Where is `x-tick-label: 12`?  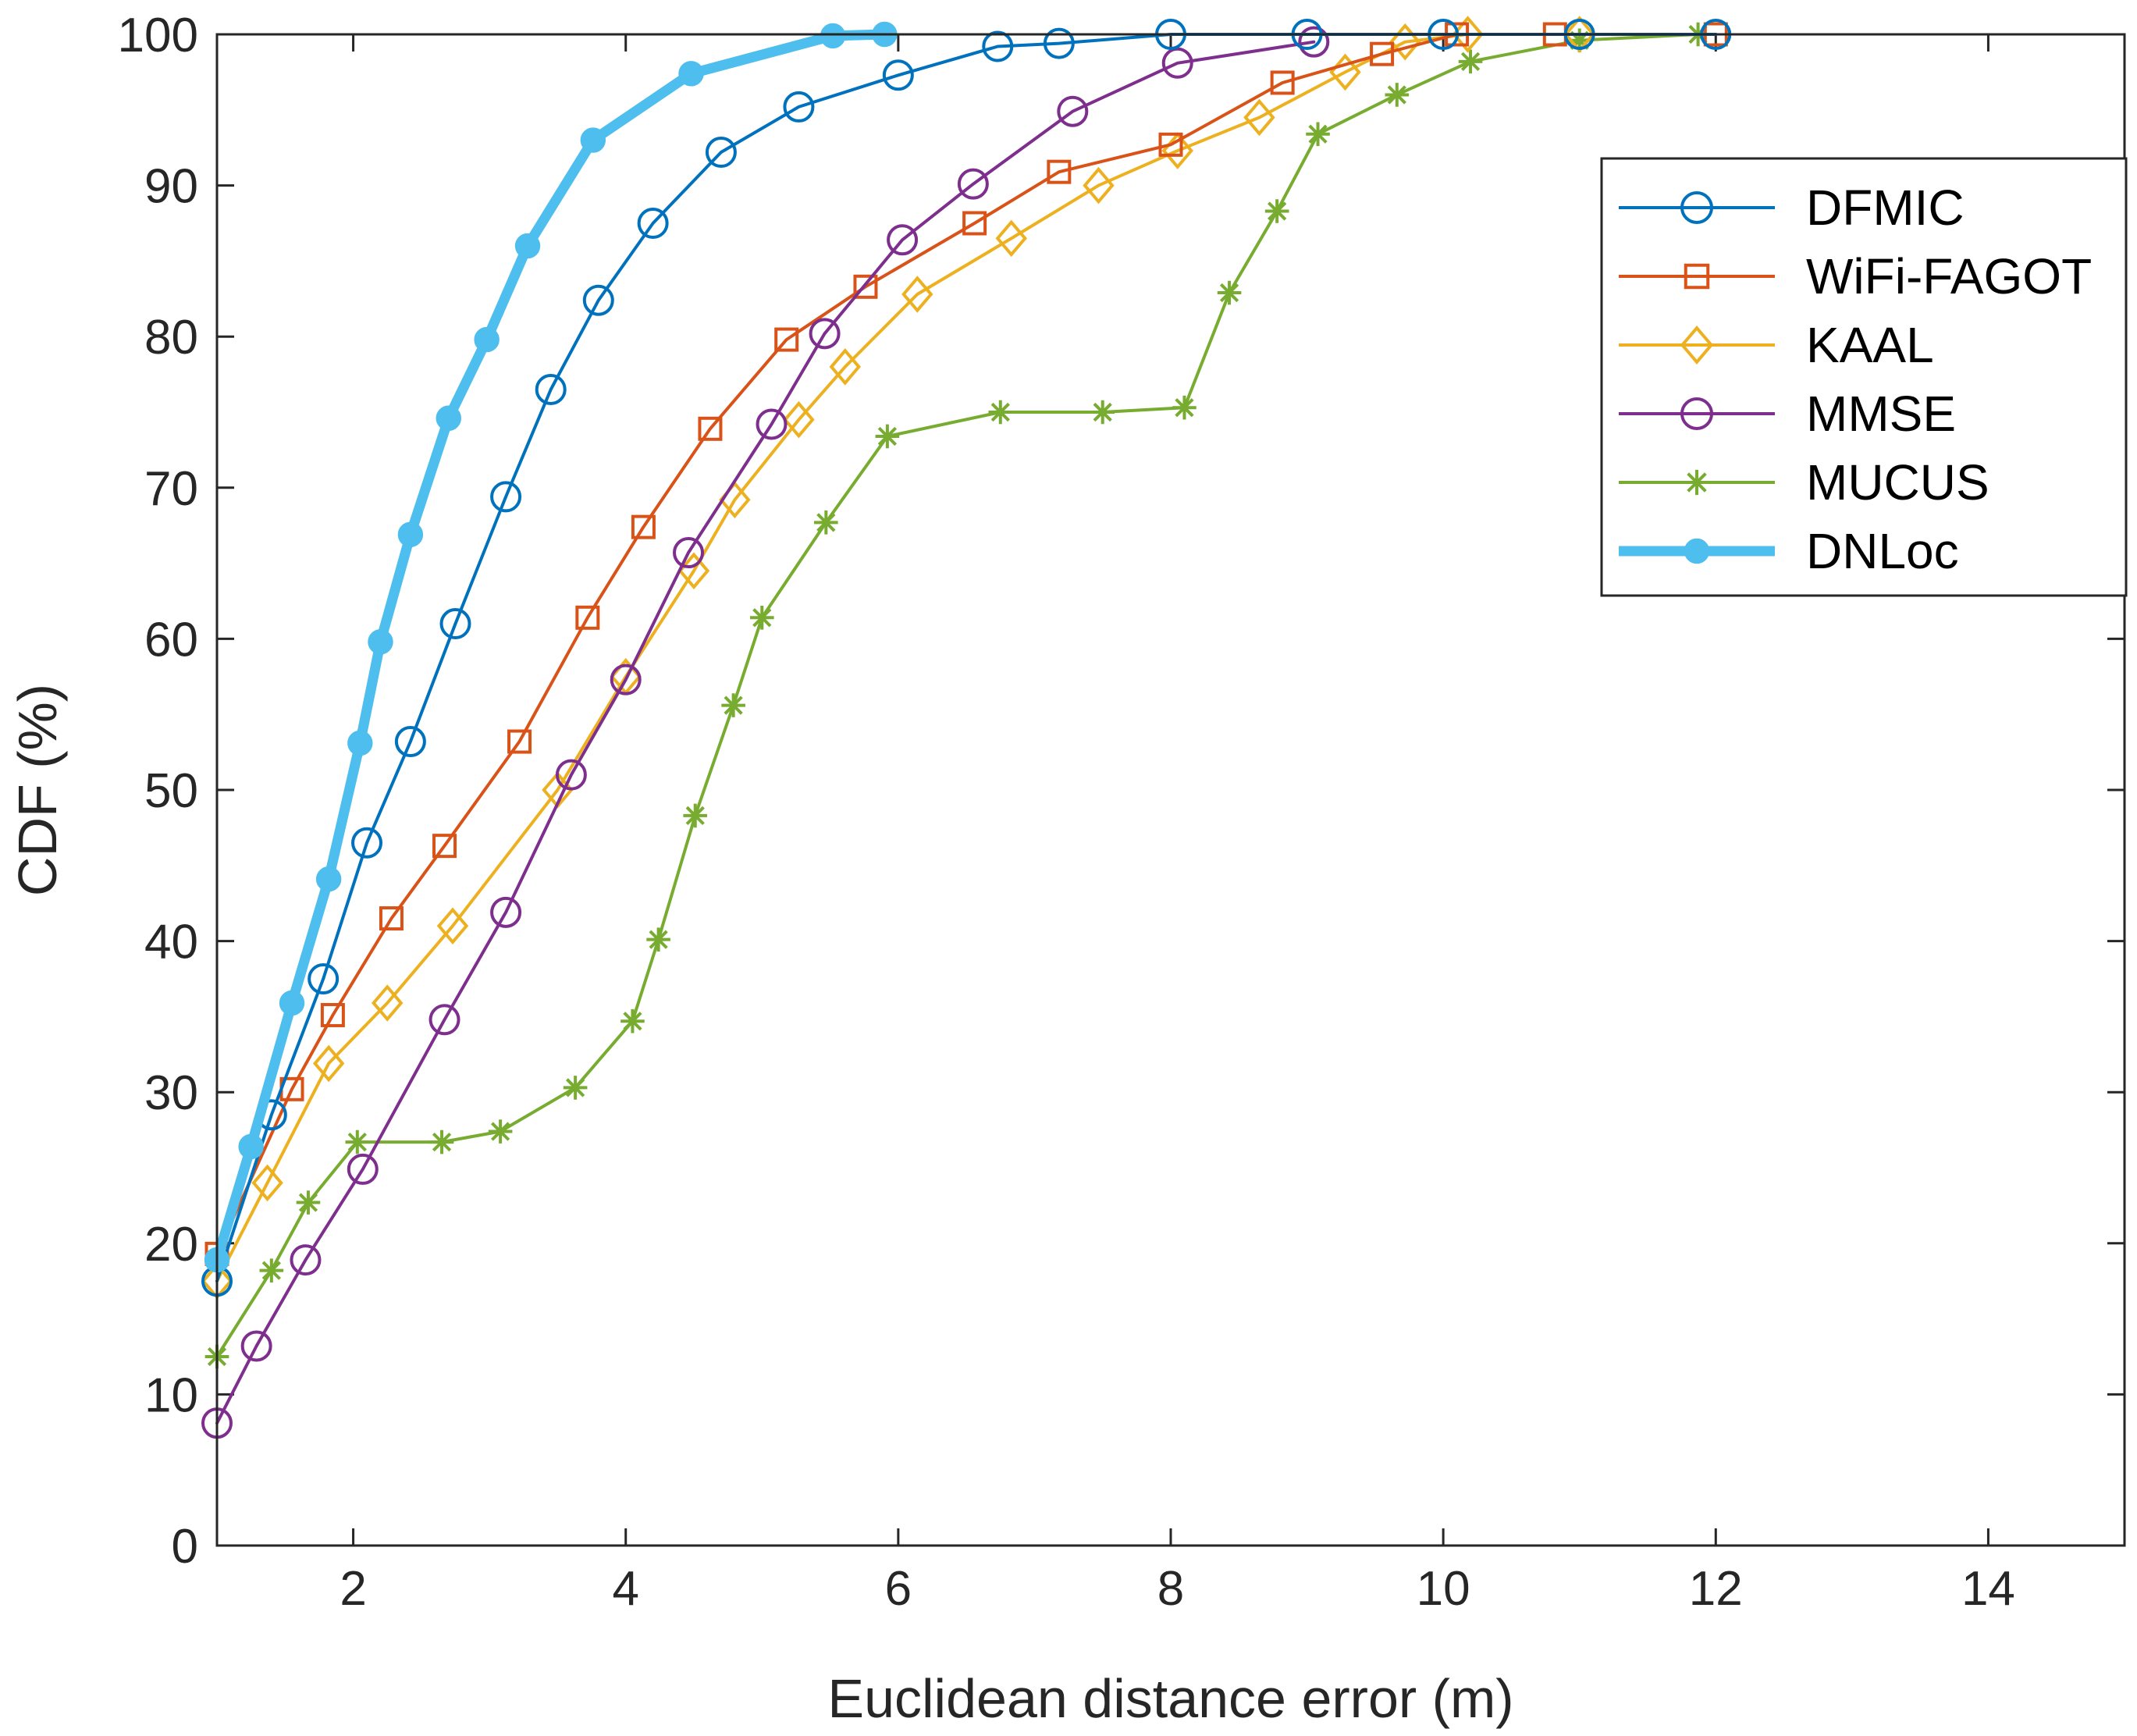 x-tick-label: 12 is located at coordinates (1716, 1589).